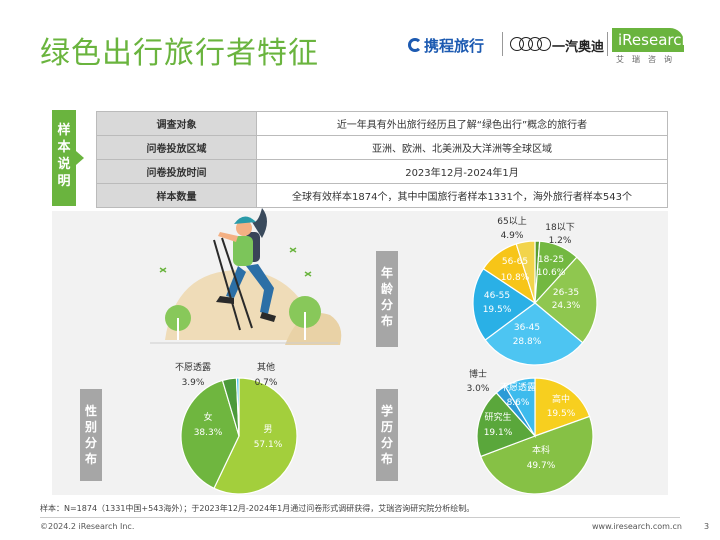  I want to click on pie-slice-value-label: 3.0%, so click(478, 389).